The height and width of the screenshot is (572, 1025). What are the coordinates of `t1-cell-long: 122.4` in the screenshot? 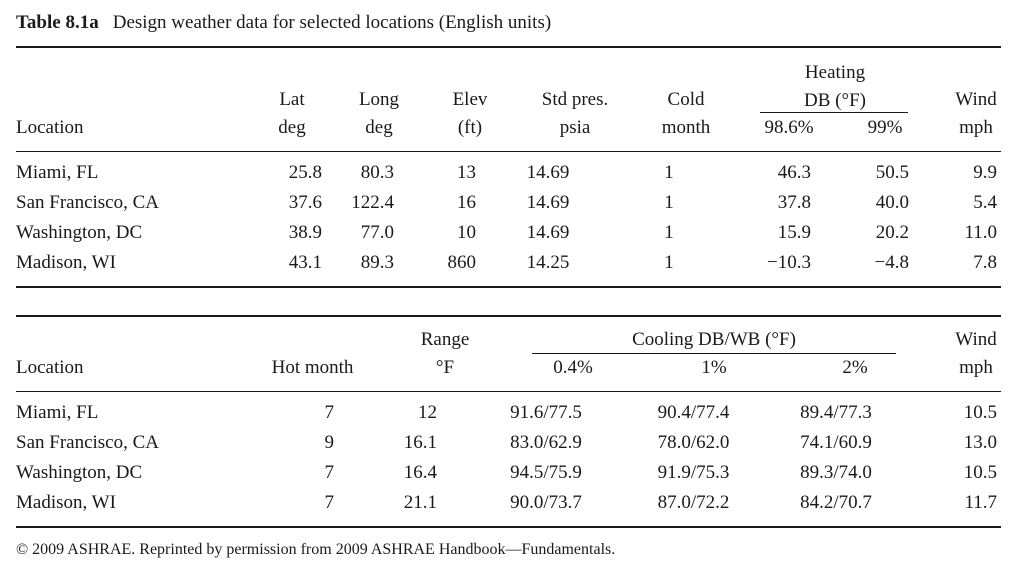 It's located at (372, 202).